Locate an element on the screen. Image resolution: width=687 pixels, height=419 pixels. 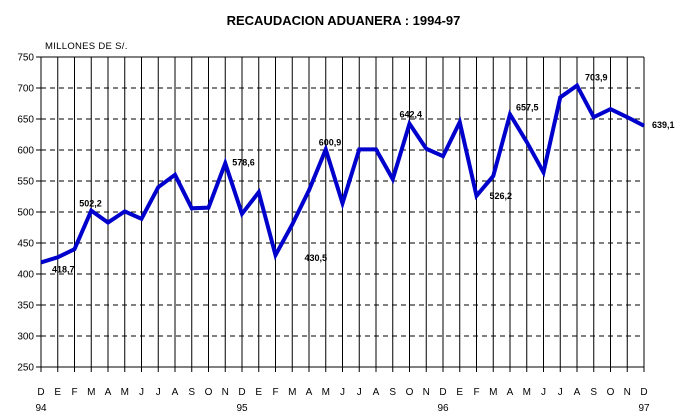
y-tick-label: 650 is located at coordinates (25, 120).